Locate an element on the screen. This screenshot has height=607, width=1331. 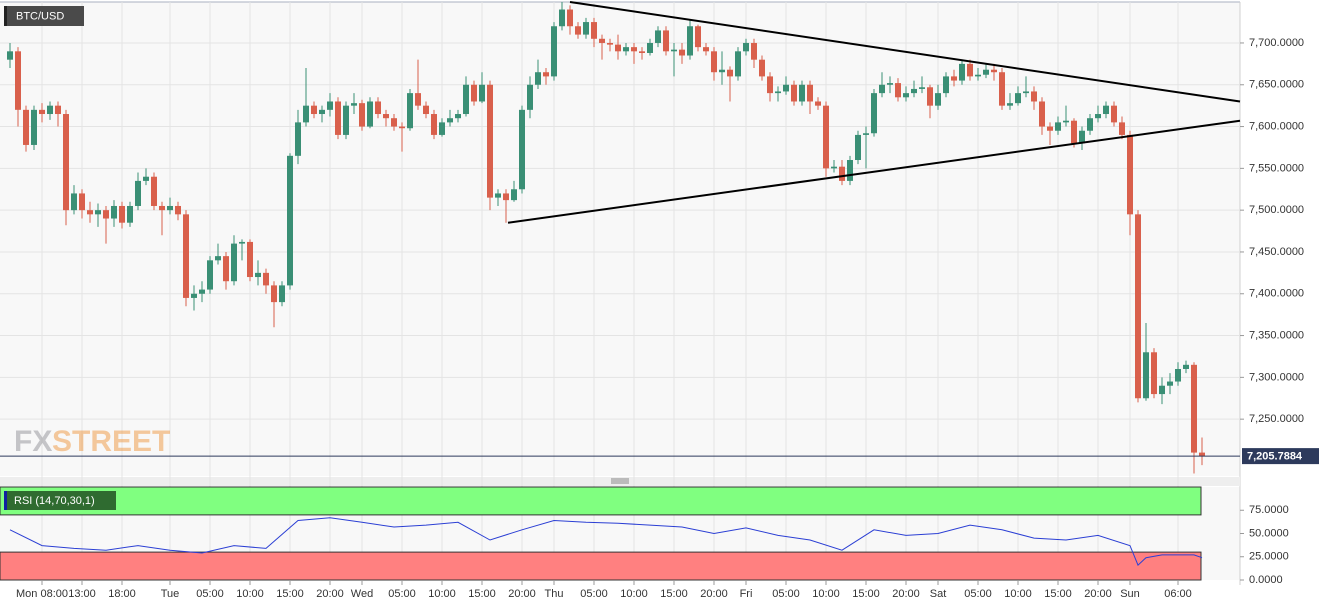
rsi-band is located at coordinates (601, 501).